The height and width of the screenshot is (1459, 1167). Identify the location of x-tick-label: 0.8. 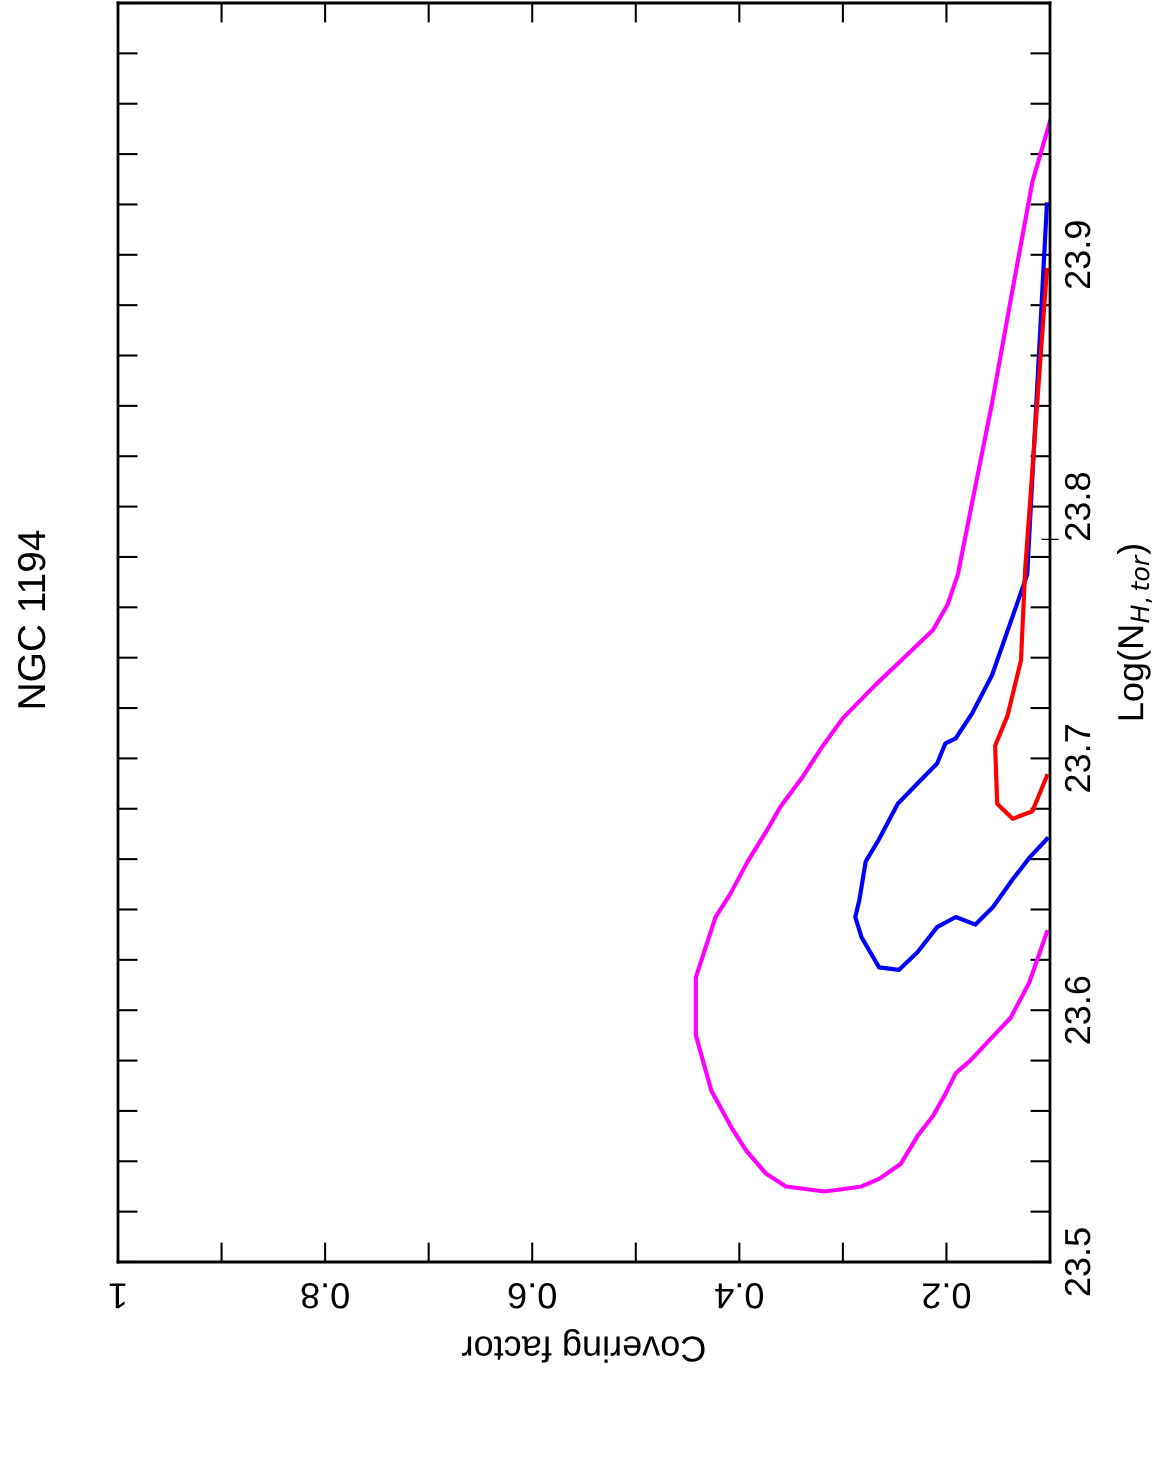
(325, 1296).